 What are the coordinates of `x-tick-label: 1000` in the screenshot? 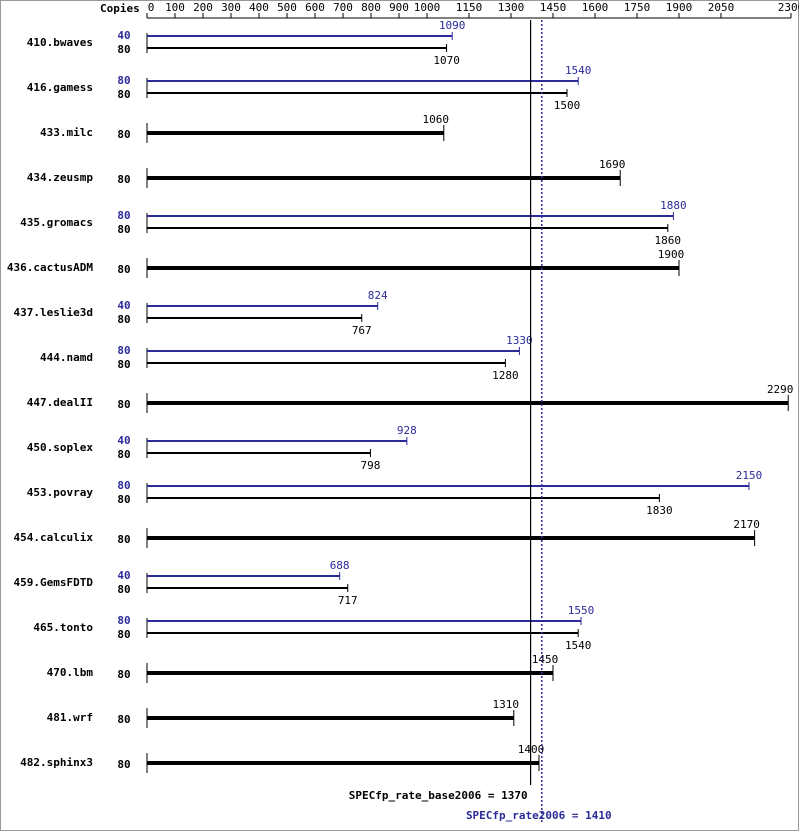 It's located at (427, 7).